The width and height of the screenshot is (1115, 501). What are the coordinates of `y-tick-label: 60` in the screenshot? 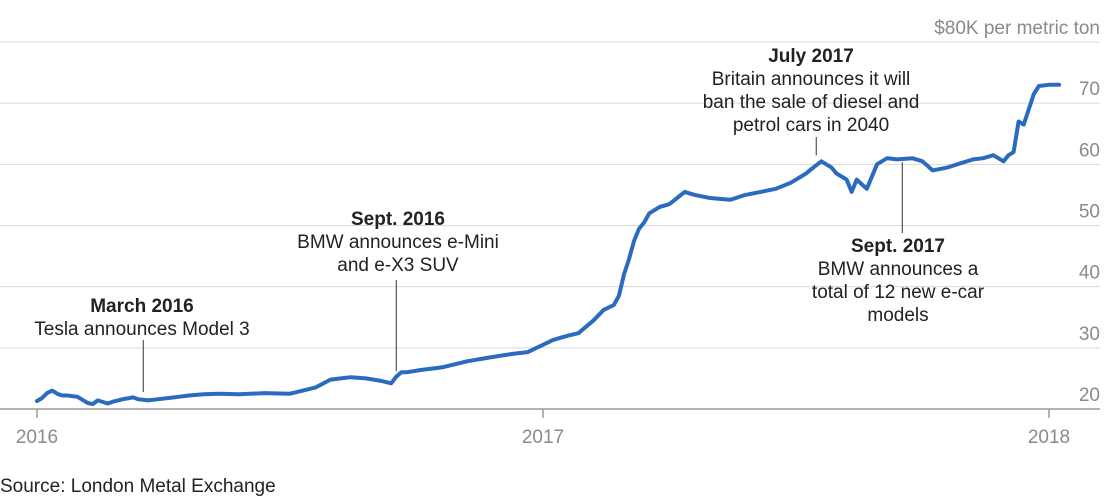 It's located at (1089, 150).